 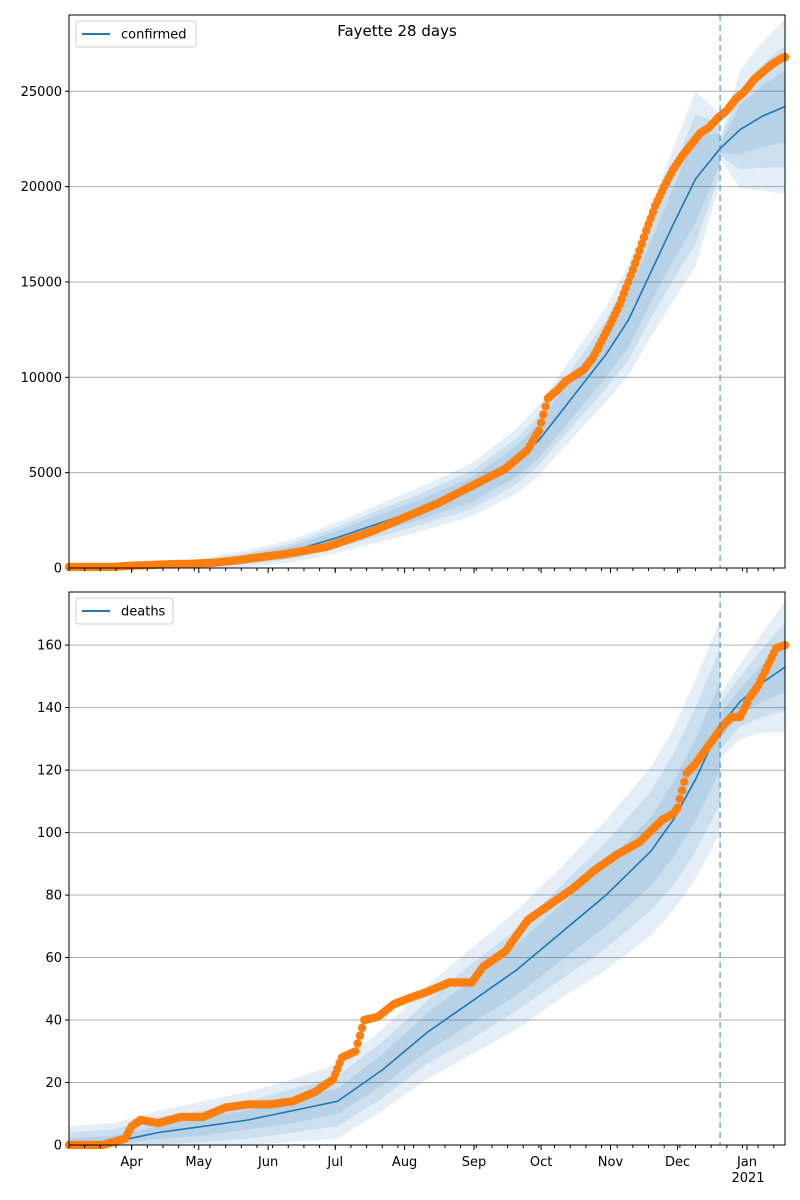 What do you see at coordinates (677, 1162) in the screenshot?
I see `x-tick-label: Dec` at bounding box center [677, 1162].